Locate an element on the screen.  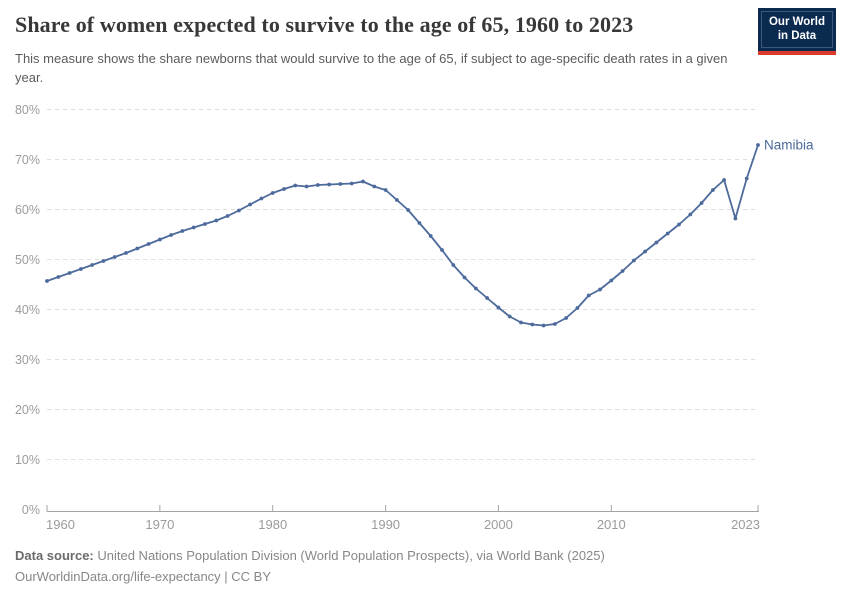
data-point-1985 is located at coordinates (329, 184).